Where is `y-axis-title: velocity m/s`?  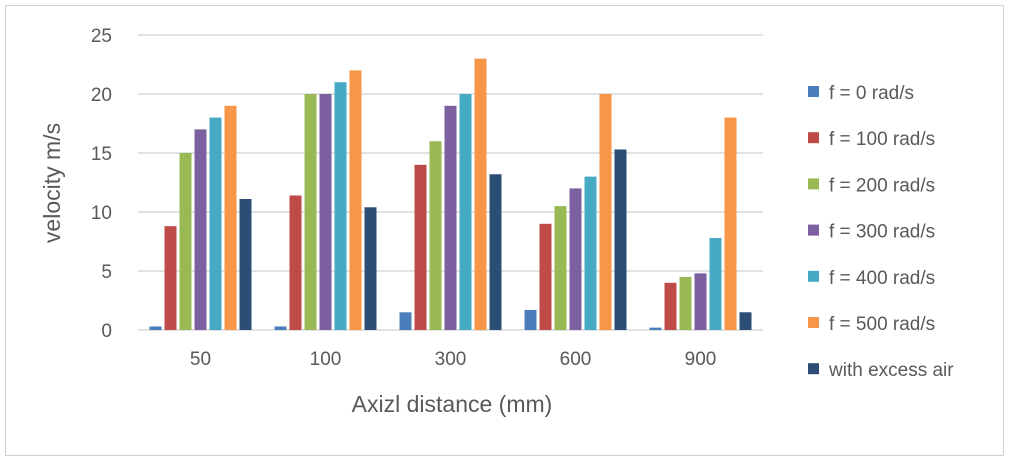 y-axis-title: velocity m/s is located at coordinates (52, 183).